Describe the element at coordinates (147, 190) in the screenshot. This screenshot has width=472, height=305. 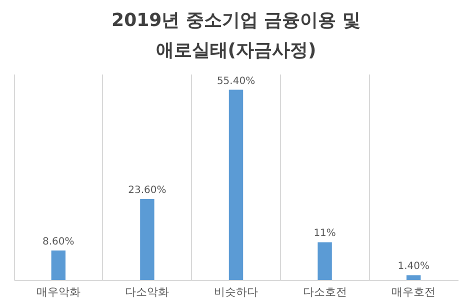
I see `data-label: 23.60%` at that location.